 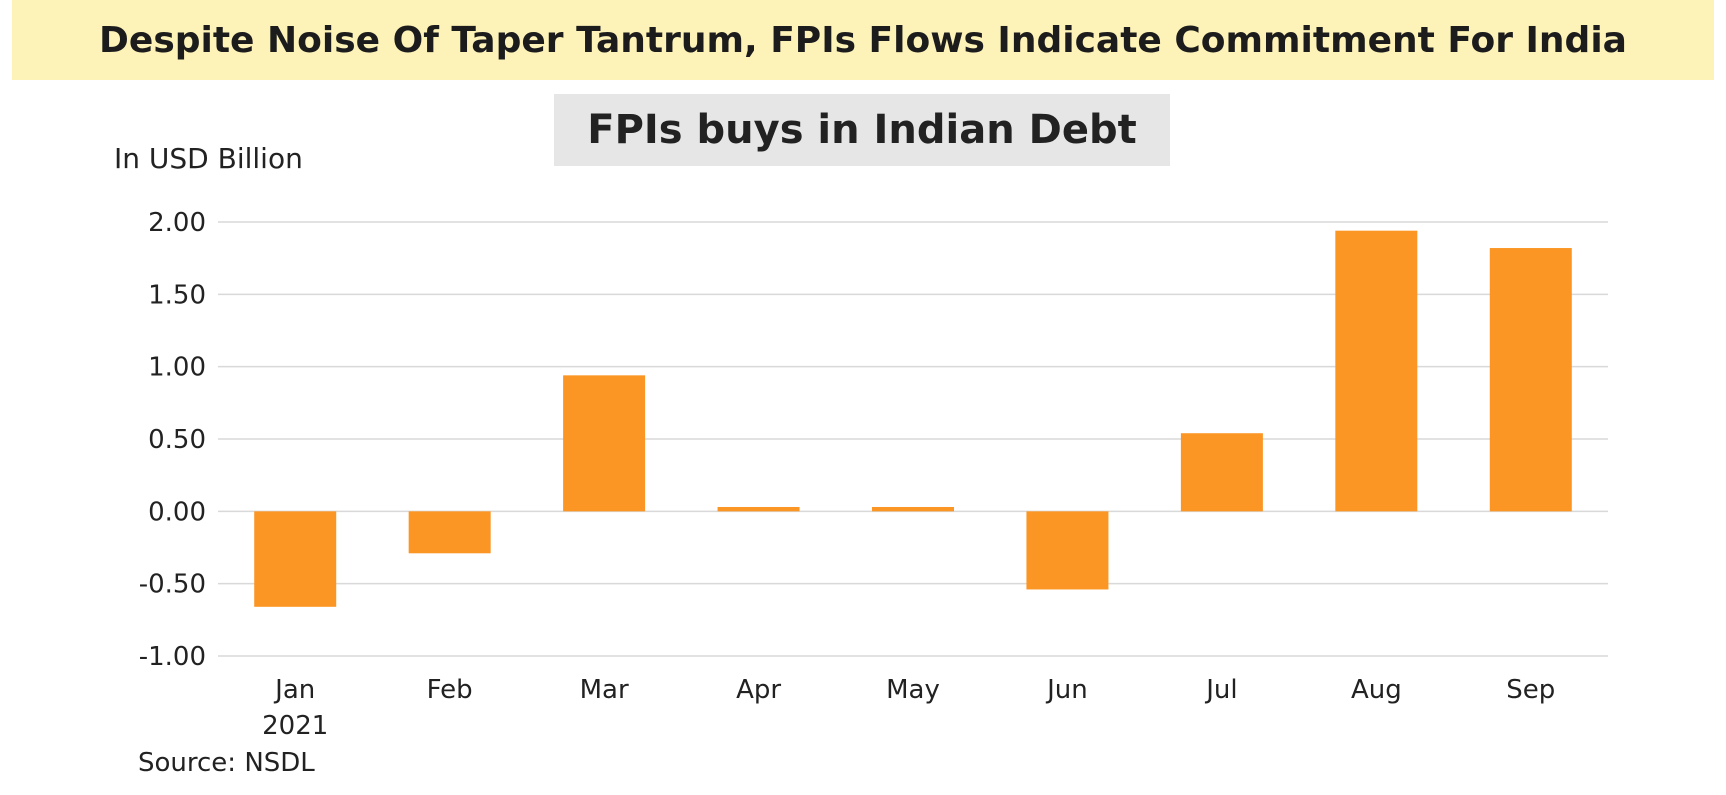 What do you see at coordinates (295, 559) in the screenshot?
I see `bar-jan` at bounding box center [295, 559].